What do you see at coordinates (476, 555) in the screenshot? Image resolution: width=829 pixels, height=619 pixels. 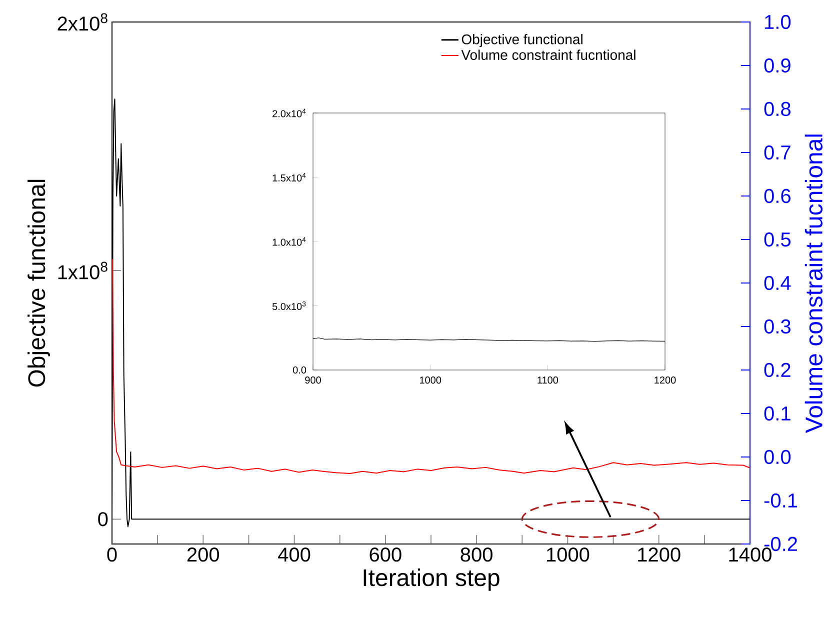 I see `x-tick-label: 800` at bounding box center [476, 555].